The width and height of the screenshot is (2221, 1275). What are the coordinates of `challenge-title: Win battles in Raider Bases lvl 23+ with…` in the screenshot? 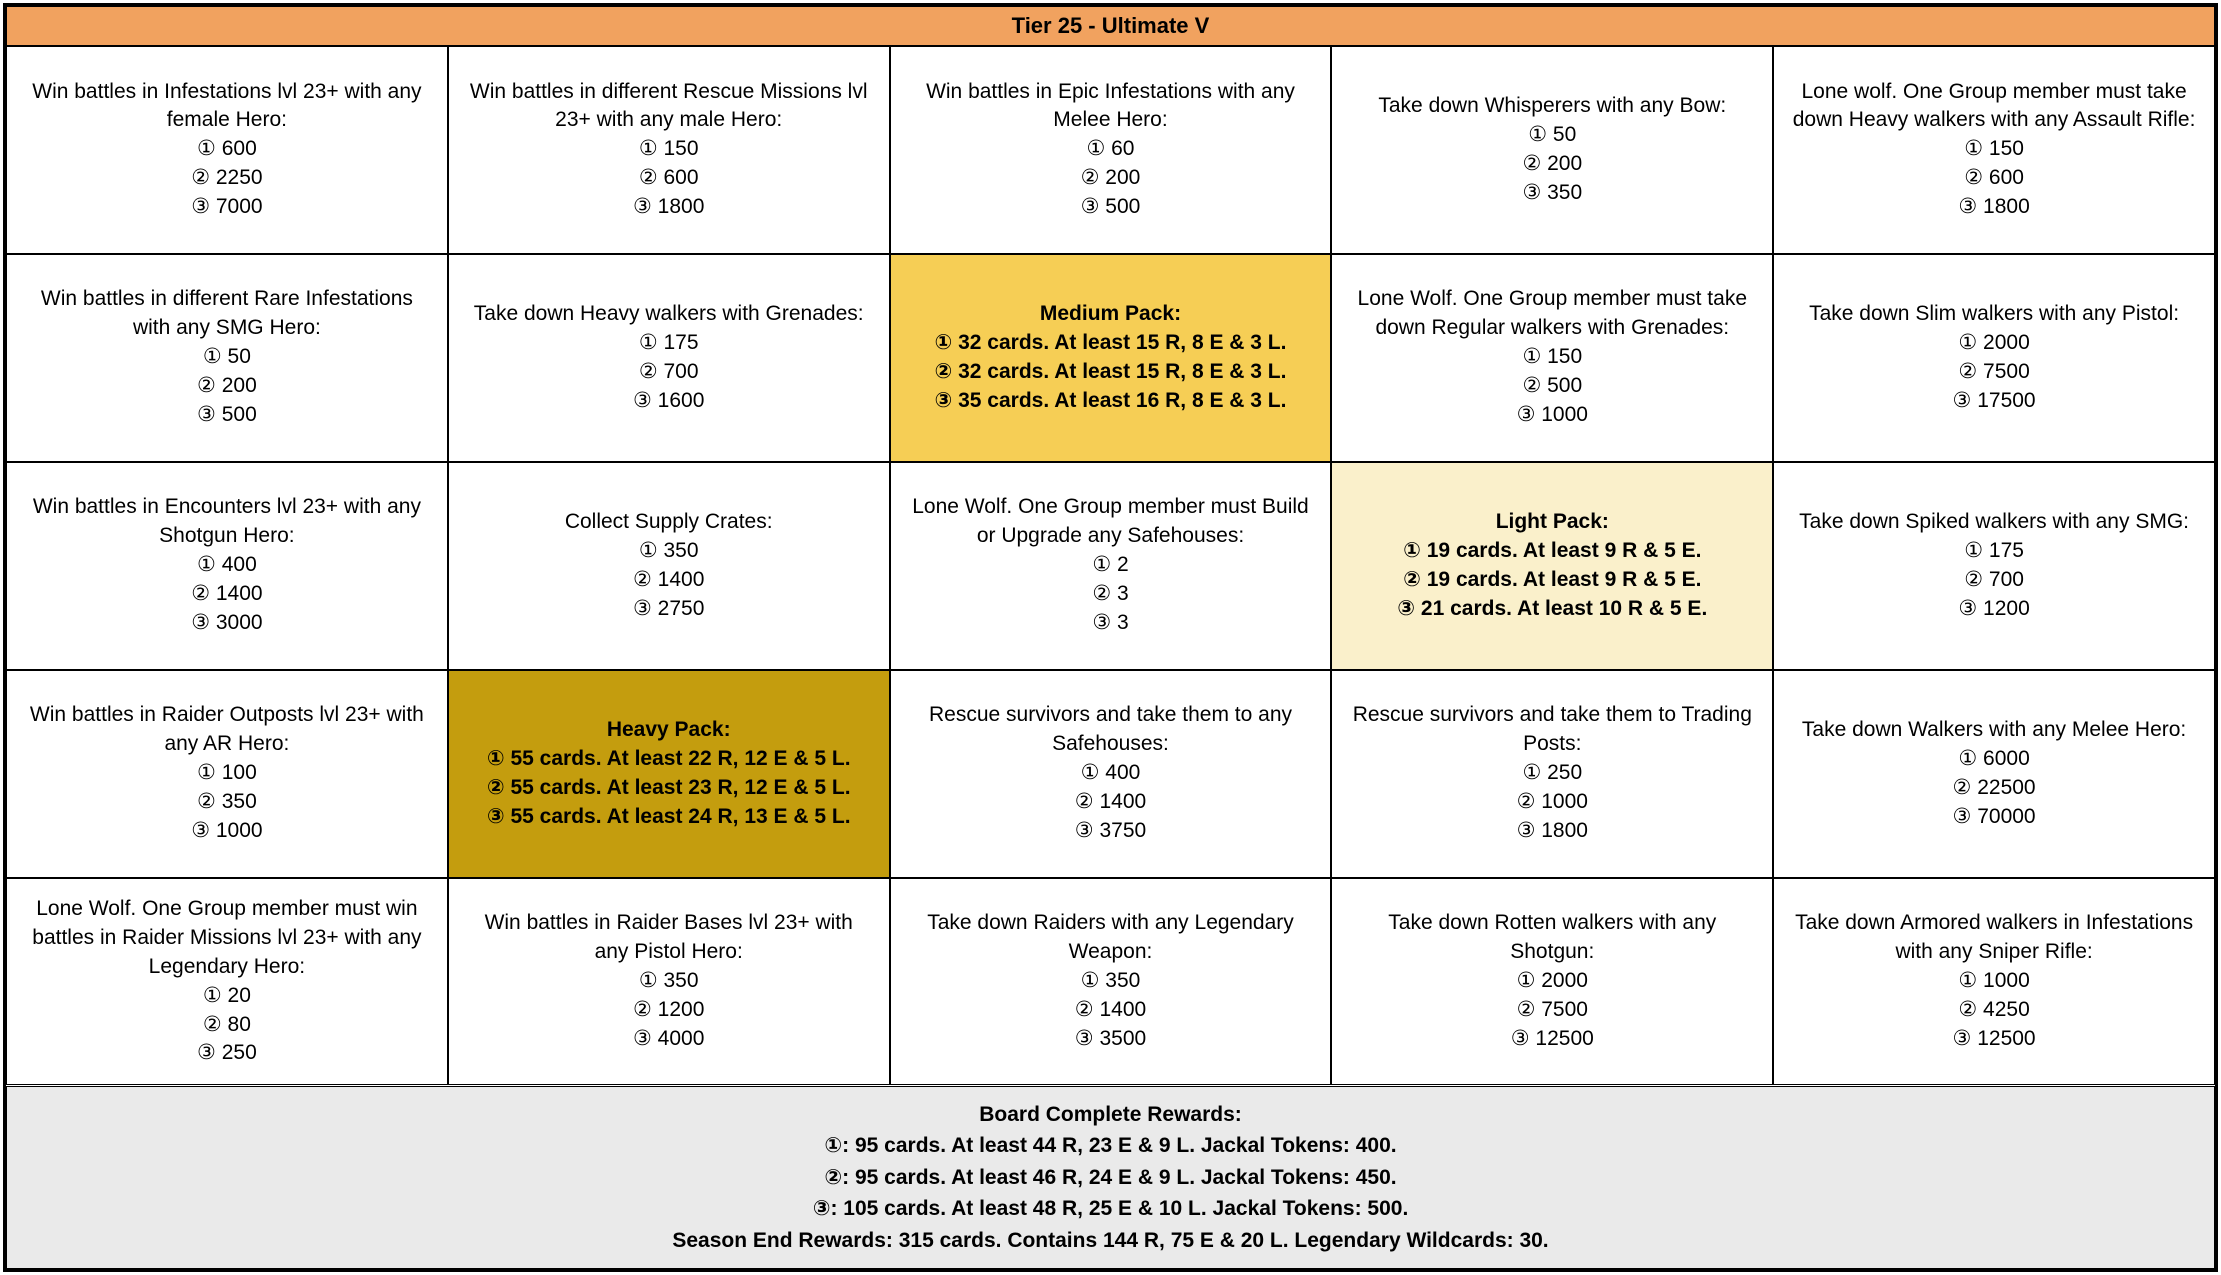 It's located at (668, 937).